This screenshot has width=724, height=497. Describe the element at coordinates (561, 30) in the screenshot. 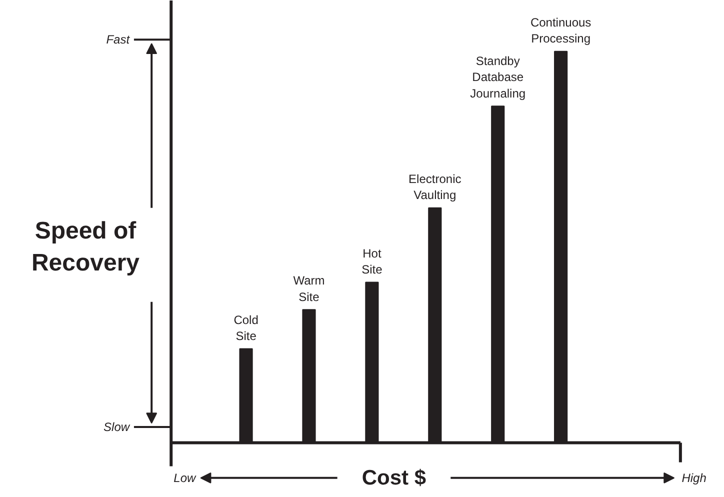

I see `x-tick-label: Continuous Processing` at that location.